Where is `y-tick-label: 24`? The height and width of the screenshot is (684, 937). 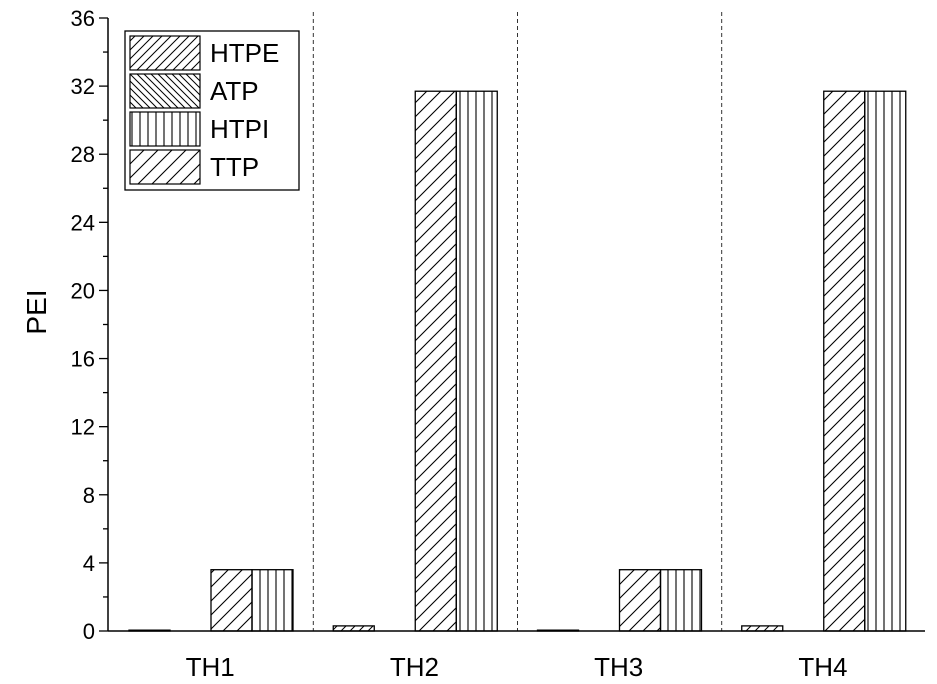
y-tick-label: 24 is located at coordinates (83, 222).